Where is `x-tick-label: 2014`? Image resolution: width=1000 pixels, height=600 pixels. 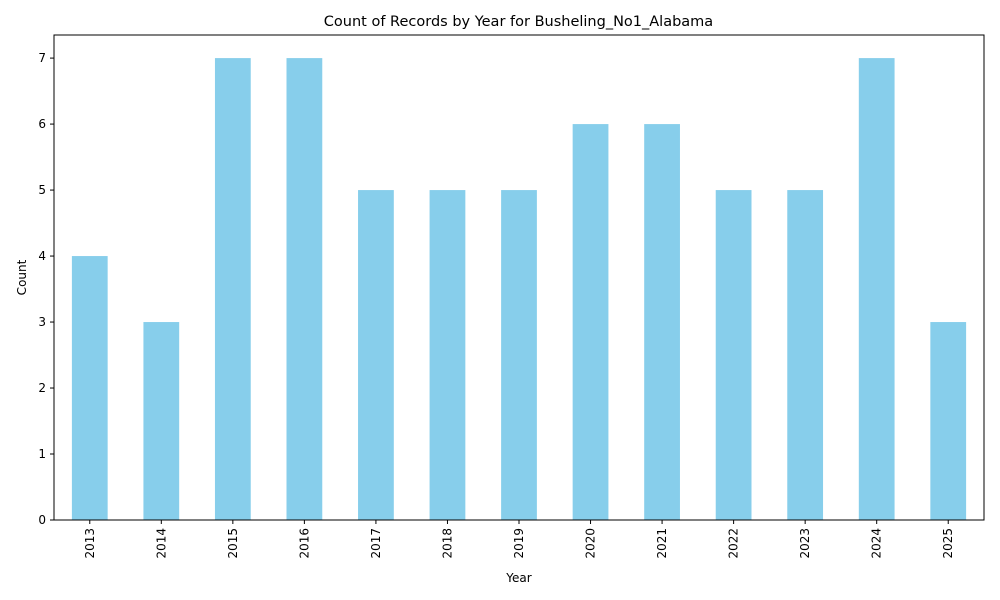 x-tick-label: 2014 is located at coordinates (161, 543).